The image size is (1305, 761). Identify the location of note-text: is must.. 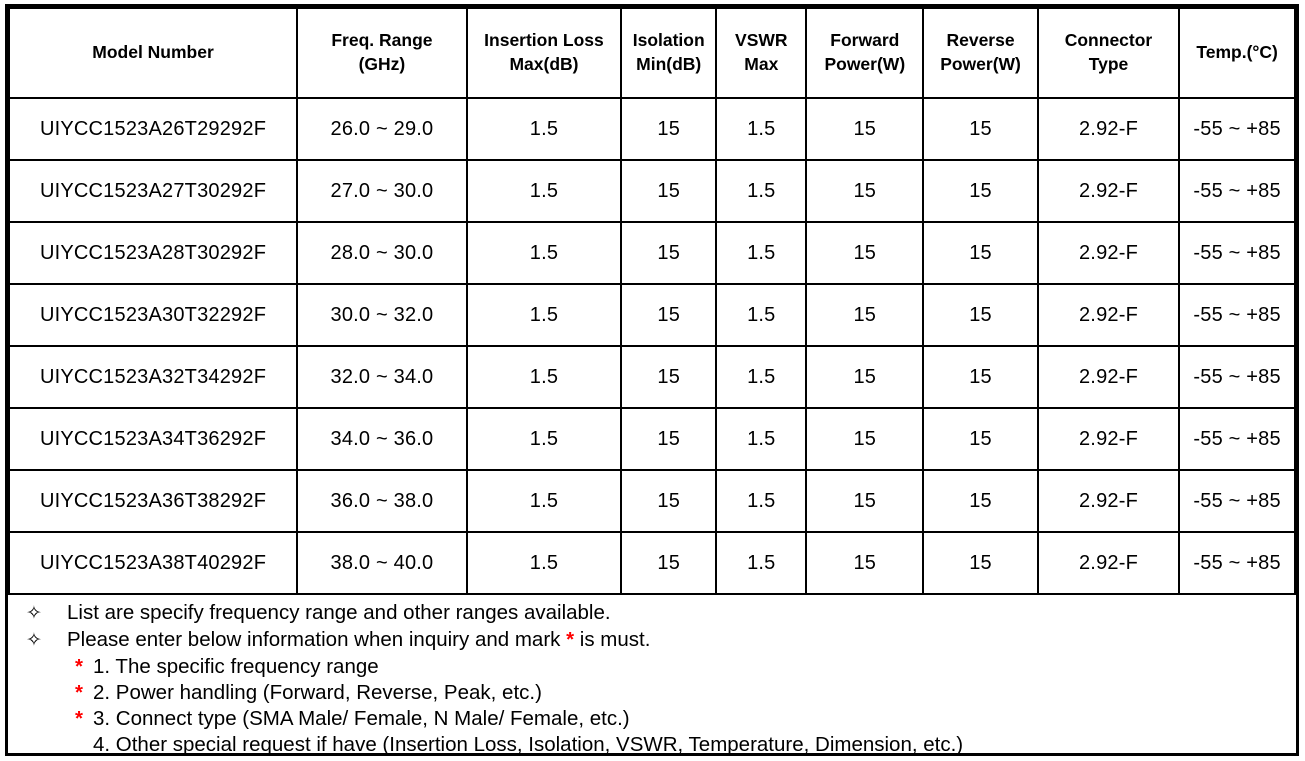
(612, 639).